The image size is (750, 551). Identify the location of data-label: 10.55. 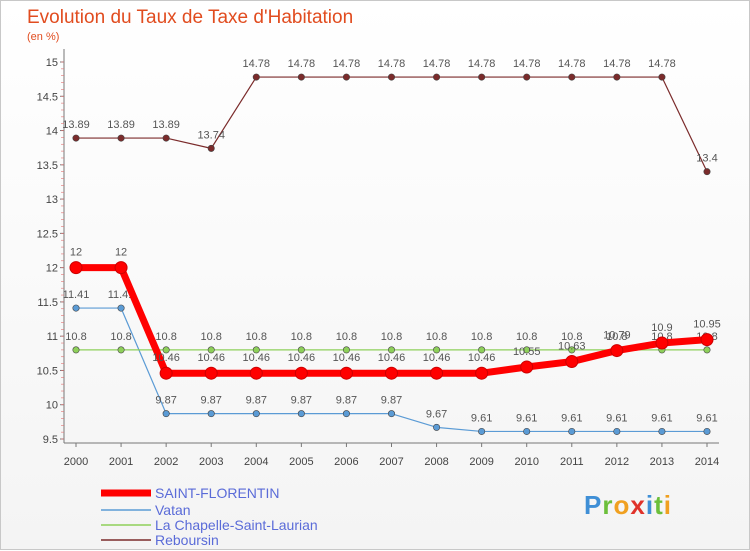
(527, 352).